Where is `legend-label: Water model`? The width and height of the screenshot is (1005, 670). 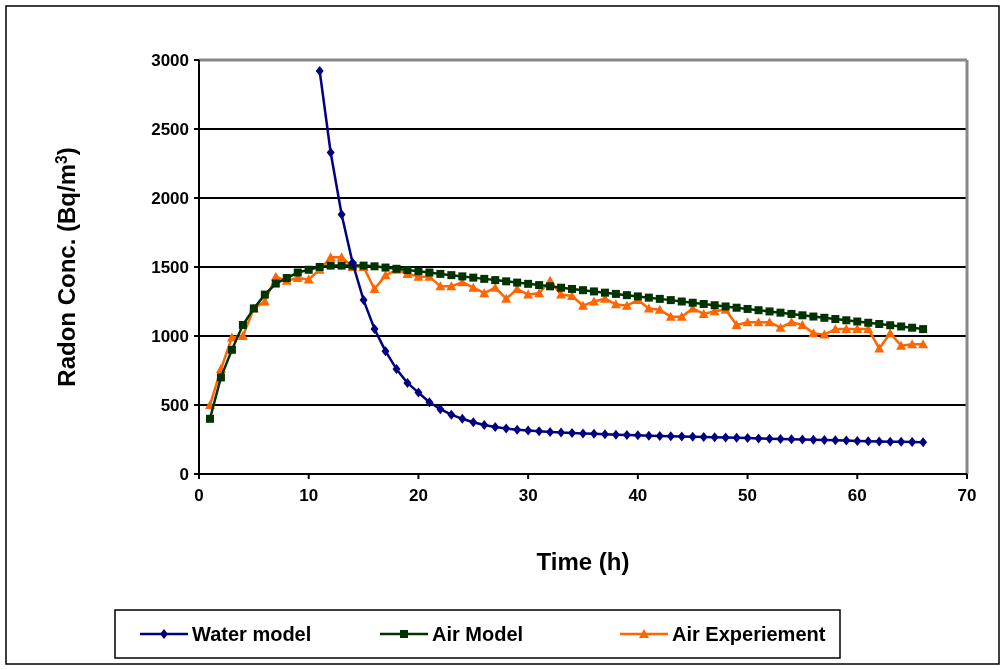
legend-label: Water model is located at coordinates (252, 634).